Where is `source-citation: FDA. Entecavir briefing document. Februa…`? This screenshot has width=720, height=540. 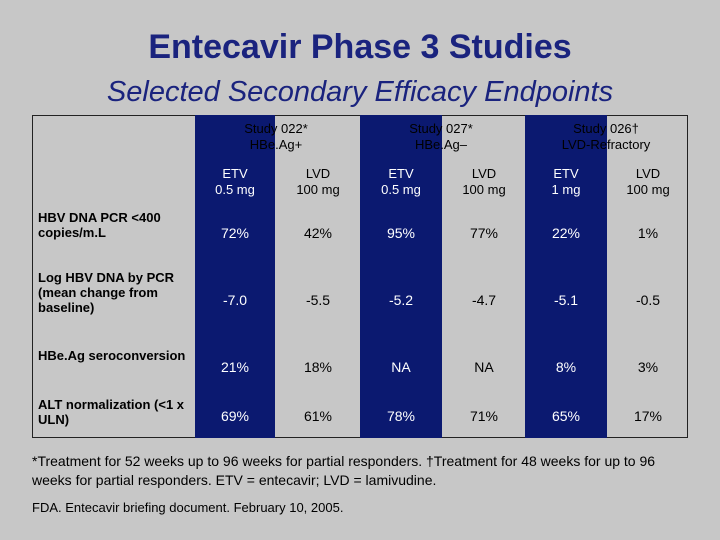 source-citation: FDA. Entecavir briefing document. Februa… is located at coordinates (188, 507).